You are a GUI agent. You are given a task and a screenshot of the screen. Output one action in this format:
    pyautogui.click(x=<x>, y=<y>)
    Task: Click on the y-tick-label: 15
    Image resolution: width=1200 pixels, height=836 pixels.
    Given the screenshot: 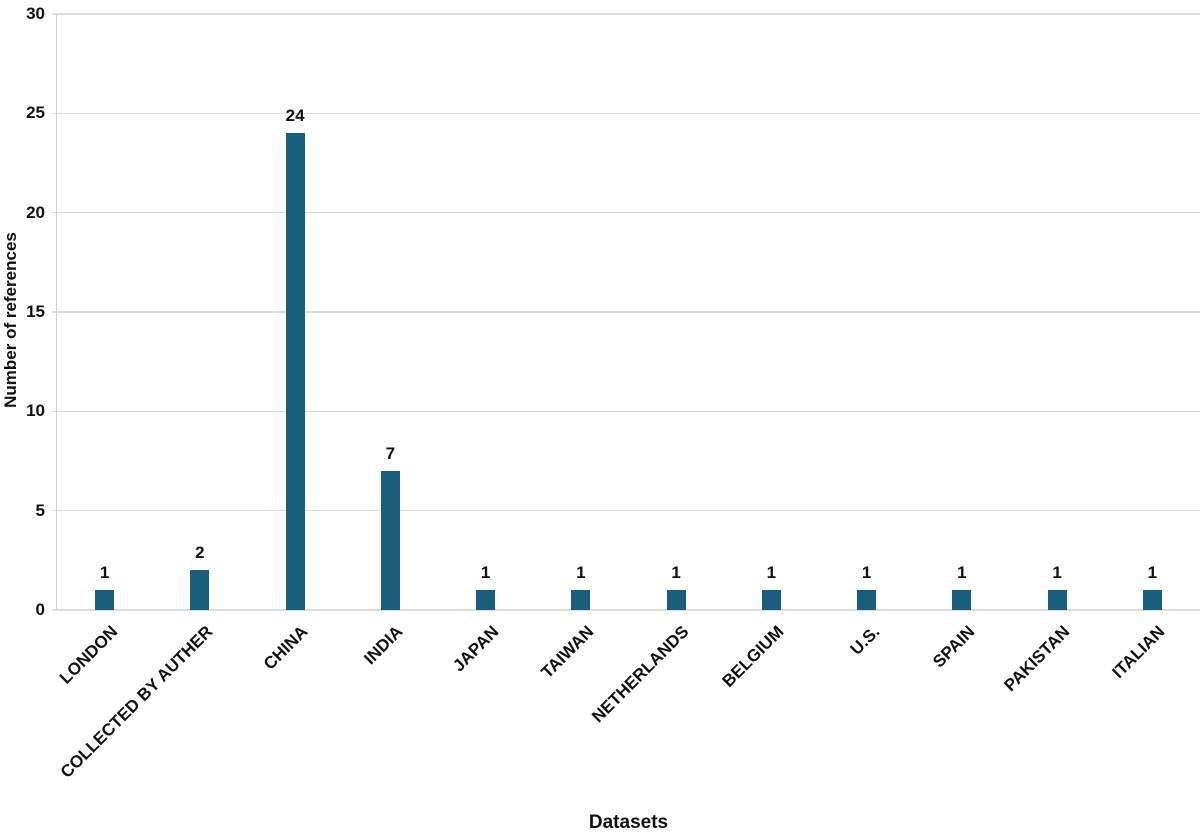 What is the action you would take?
    pyautogui.click(x=35, y=311)
    